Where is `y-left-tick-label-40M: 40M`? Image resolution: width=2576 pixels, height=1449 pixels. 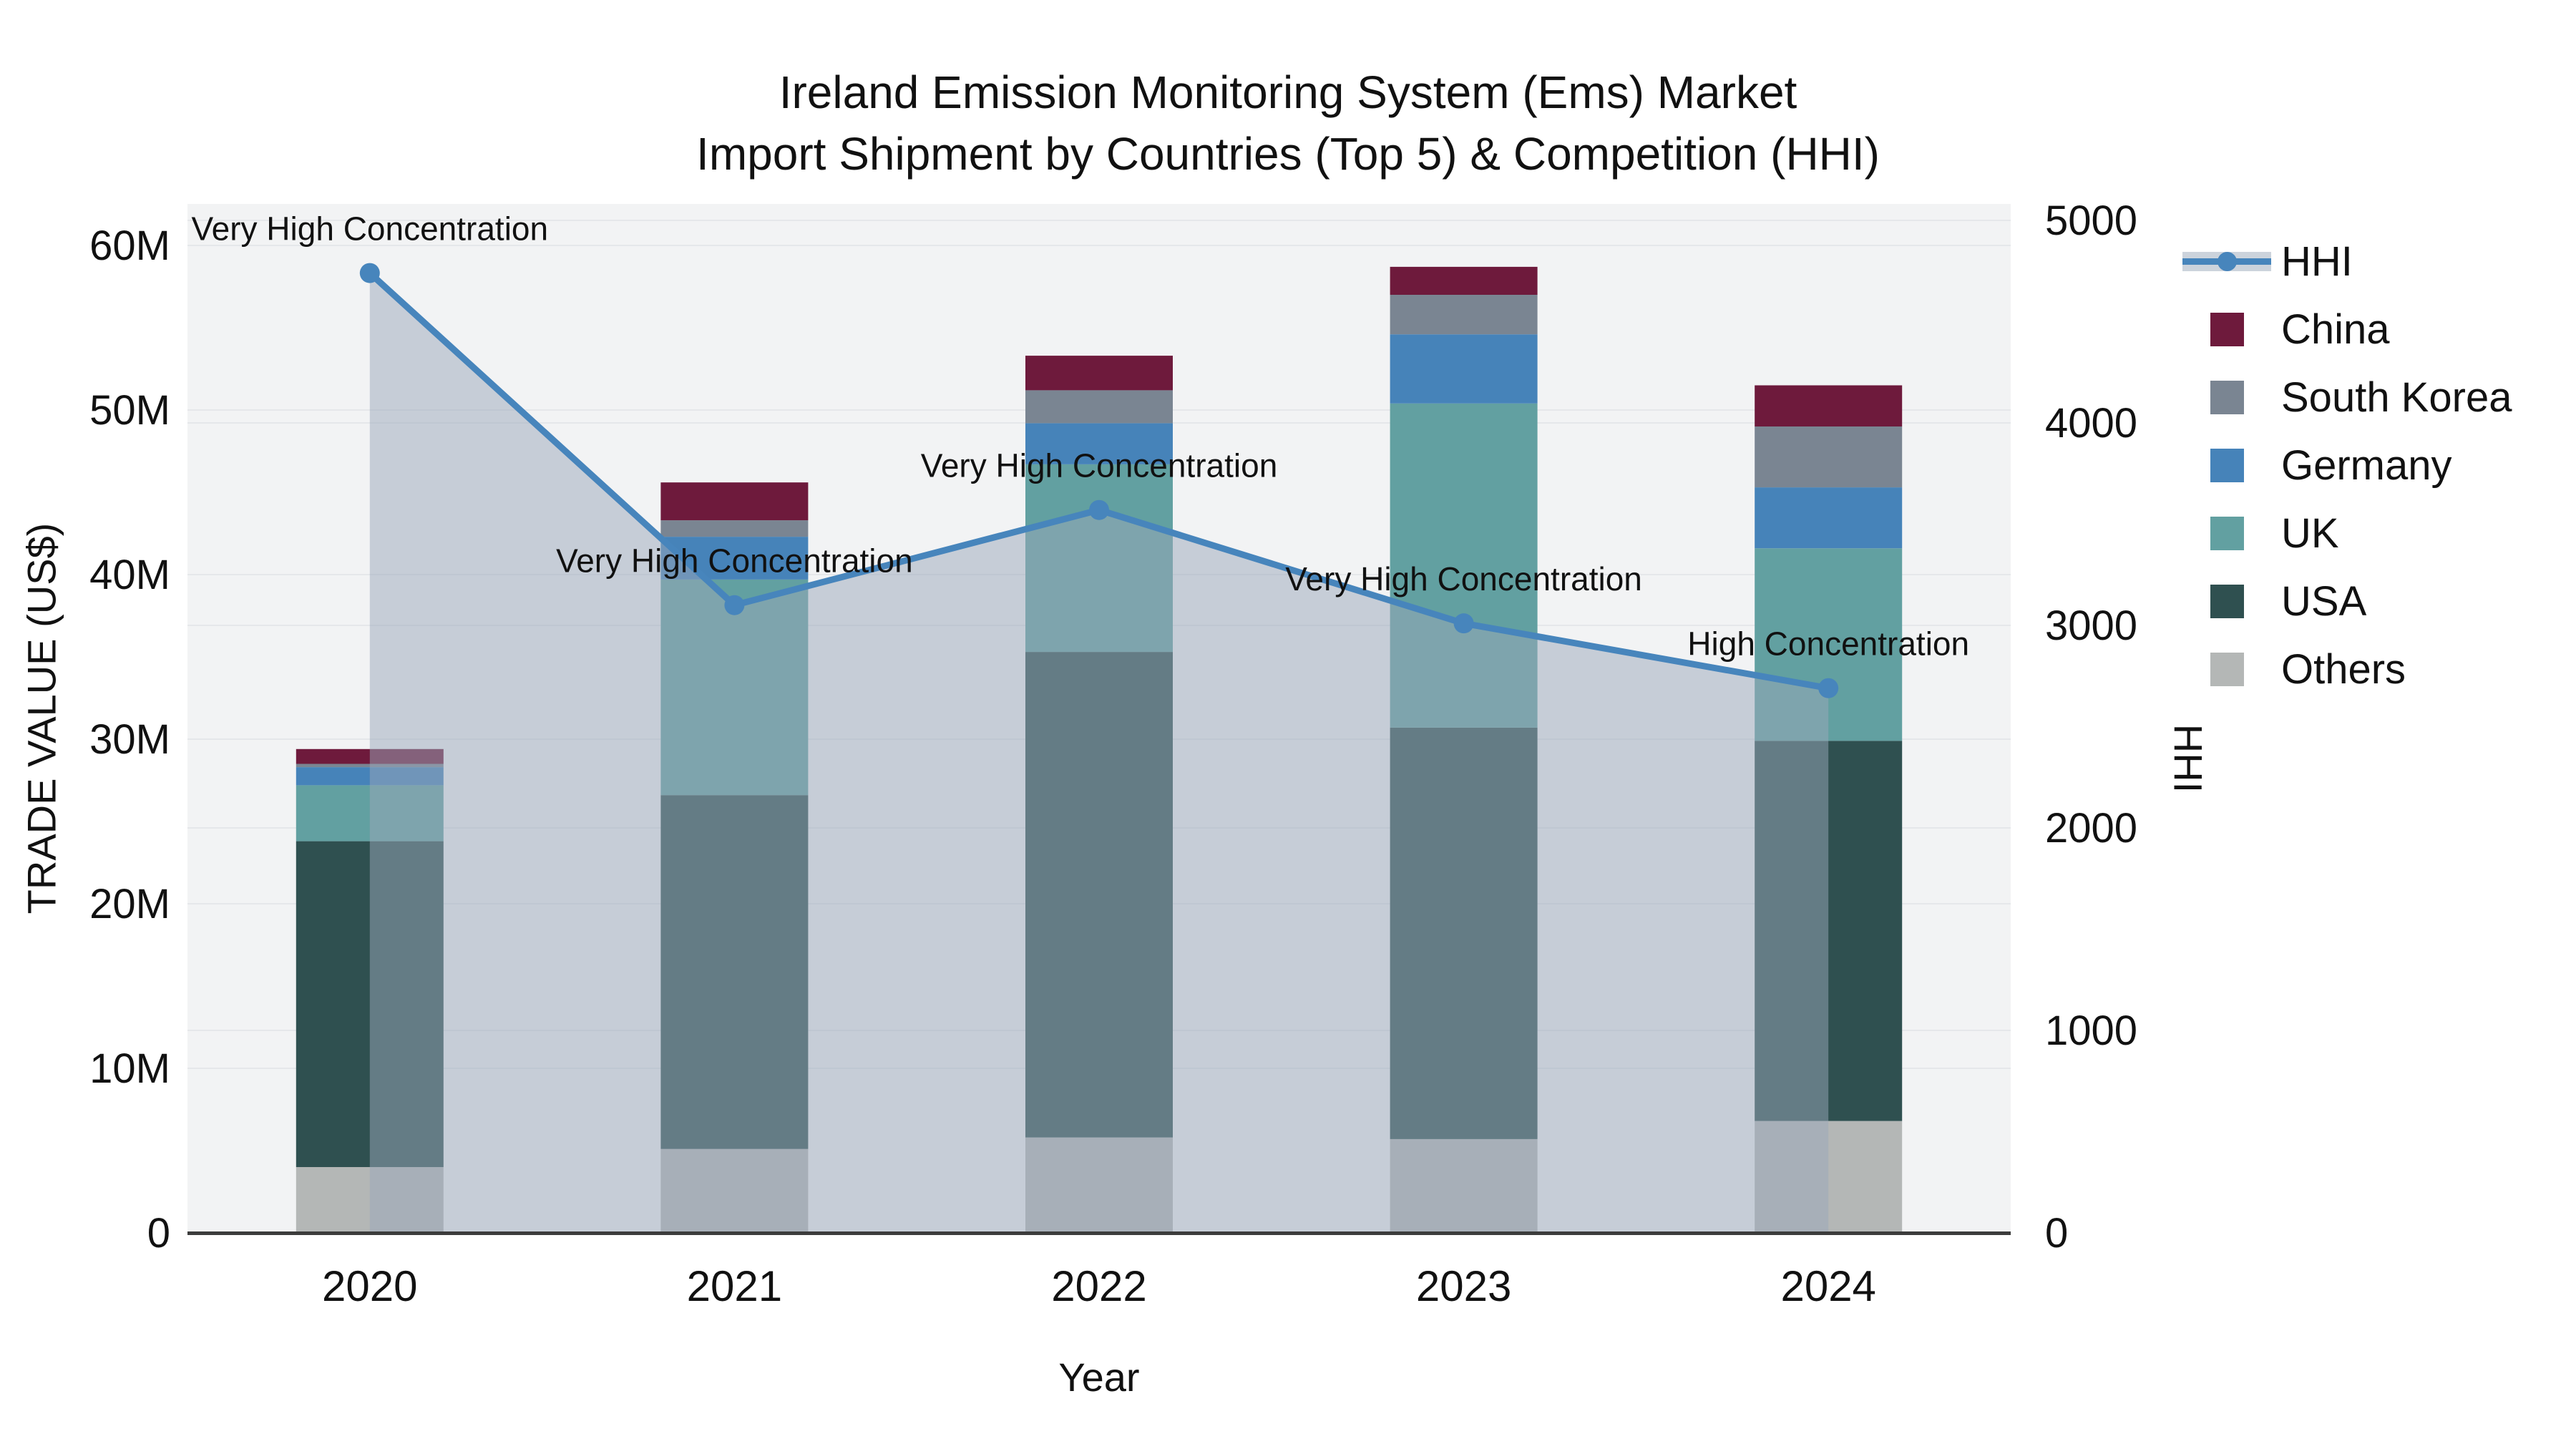 y-left-tick-label-40M: 40M is located at coordinates (129, 575).